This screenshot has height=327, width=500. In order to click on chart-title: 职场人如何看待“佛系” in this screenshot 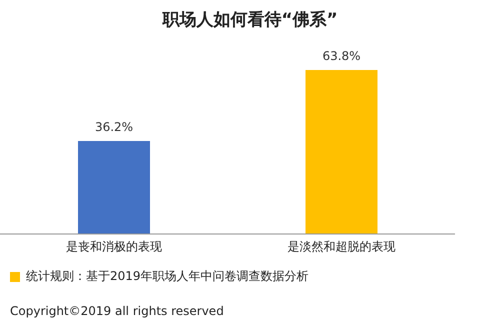, I will do `click(250, 20)`.